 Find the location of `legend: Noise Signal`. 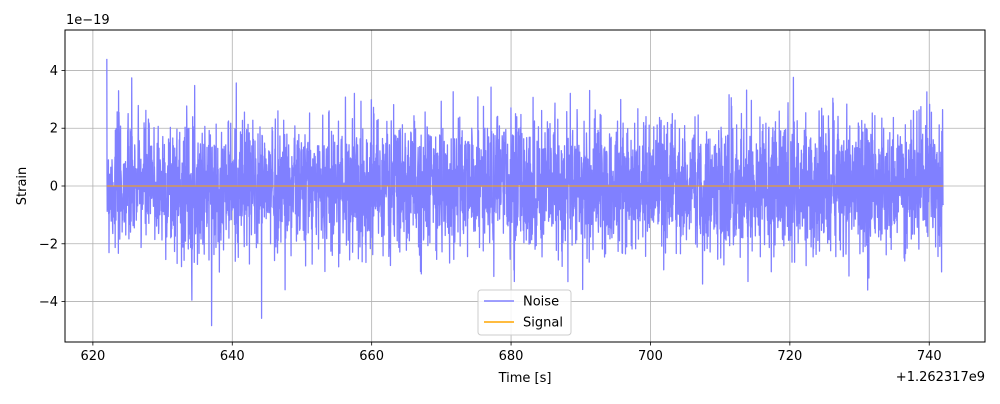

legend: Noise Signal is located at coordinates (524, 312).